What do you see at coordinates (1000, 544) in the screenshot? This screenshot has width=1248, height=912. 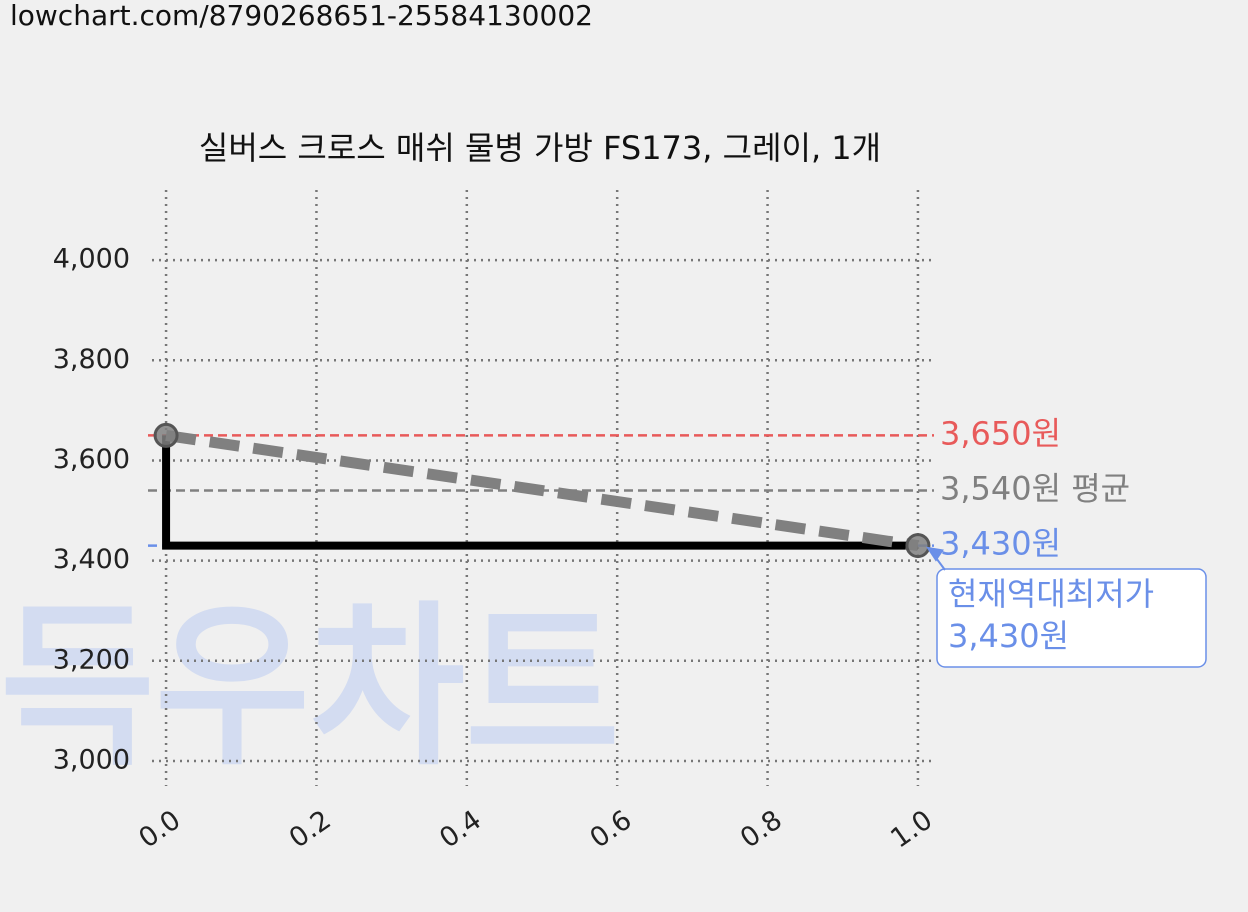 I see `reference-label: 3,430원` at bounding box center [1000, 544].